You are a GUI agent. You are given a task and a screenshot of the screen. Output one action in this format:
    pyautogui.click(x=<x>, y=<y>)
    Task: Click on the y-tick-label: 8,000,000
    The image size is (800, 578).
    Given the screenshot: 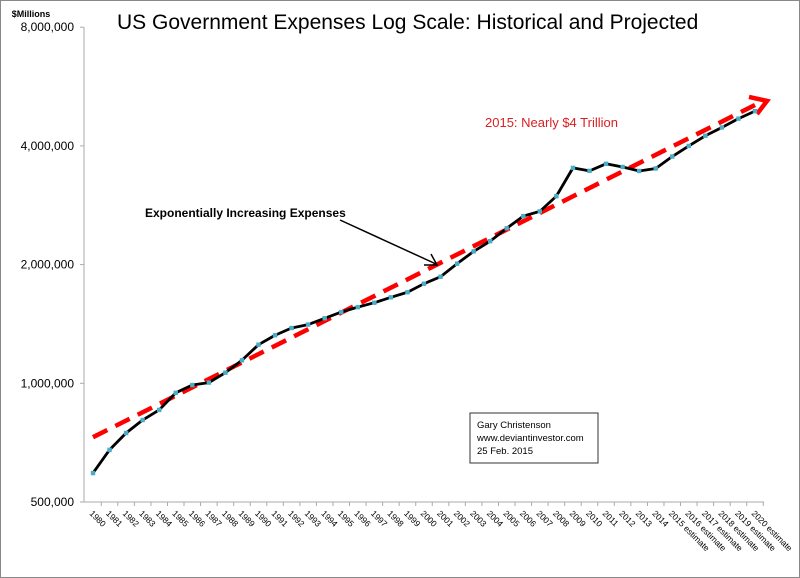 What is the action you would take?
    pyautogui.click(x=48, y=27)
    